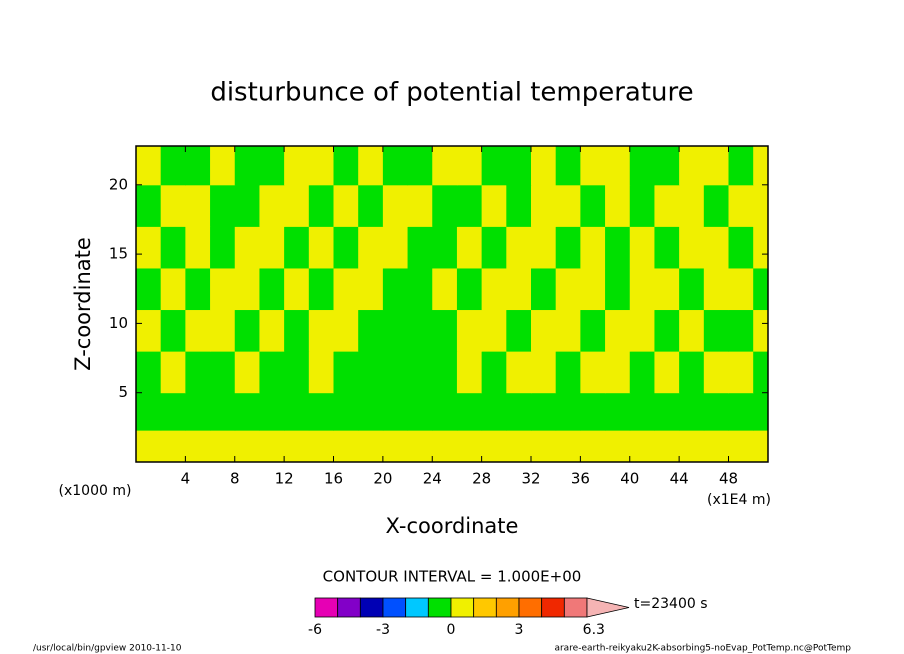 This screenshot has width=904, height=654. What do you see at coordinates (83, 304) in the screenshot?
I see `y-axis-label: Z-coordinate` at bounding box center [83, 304].